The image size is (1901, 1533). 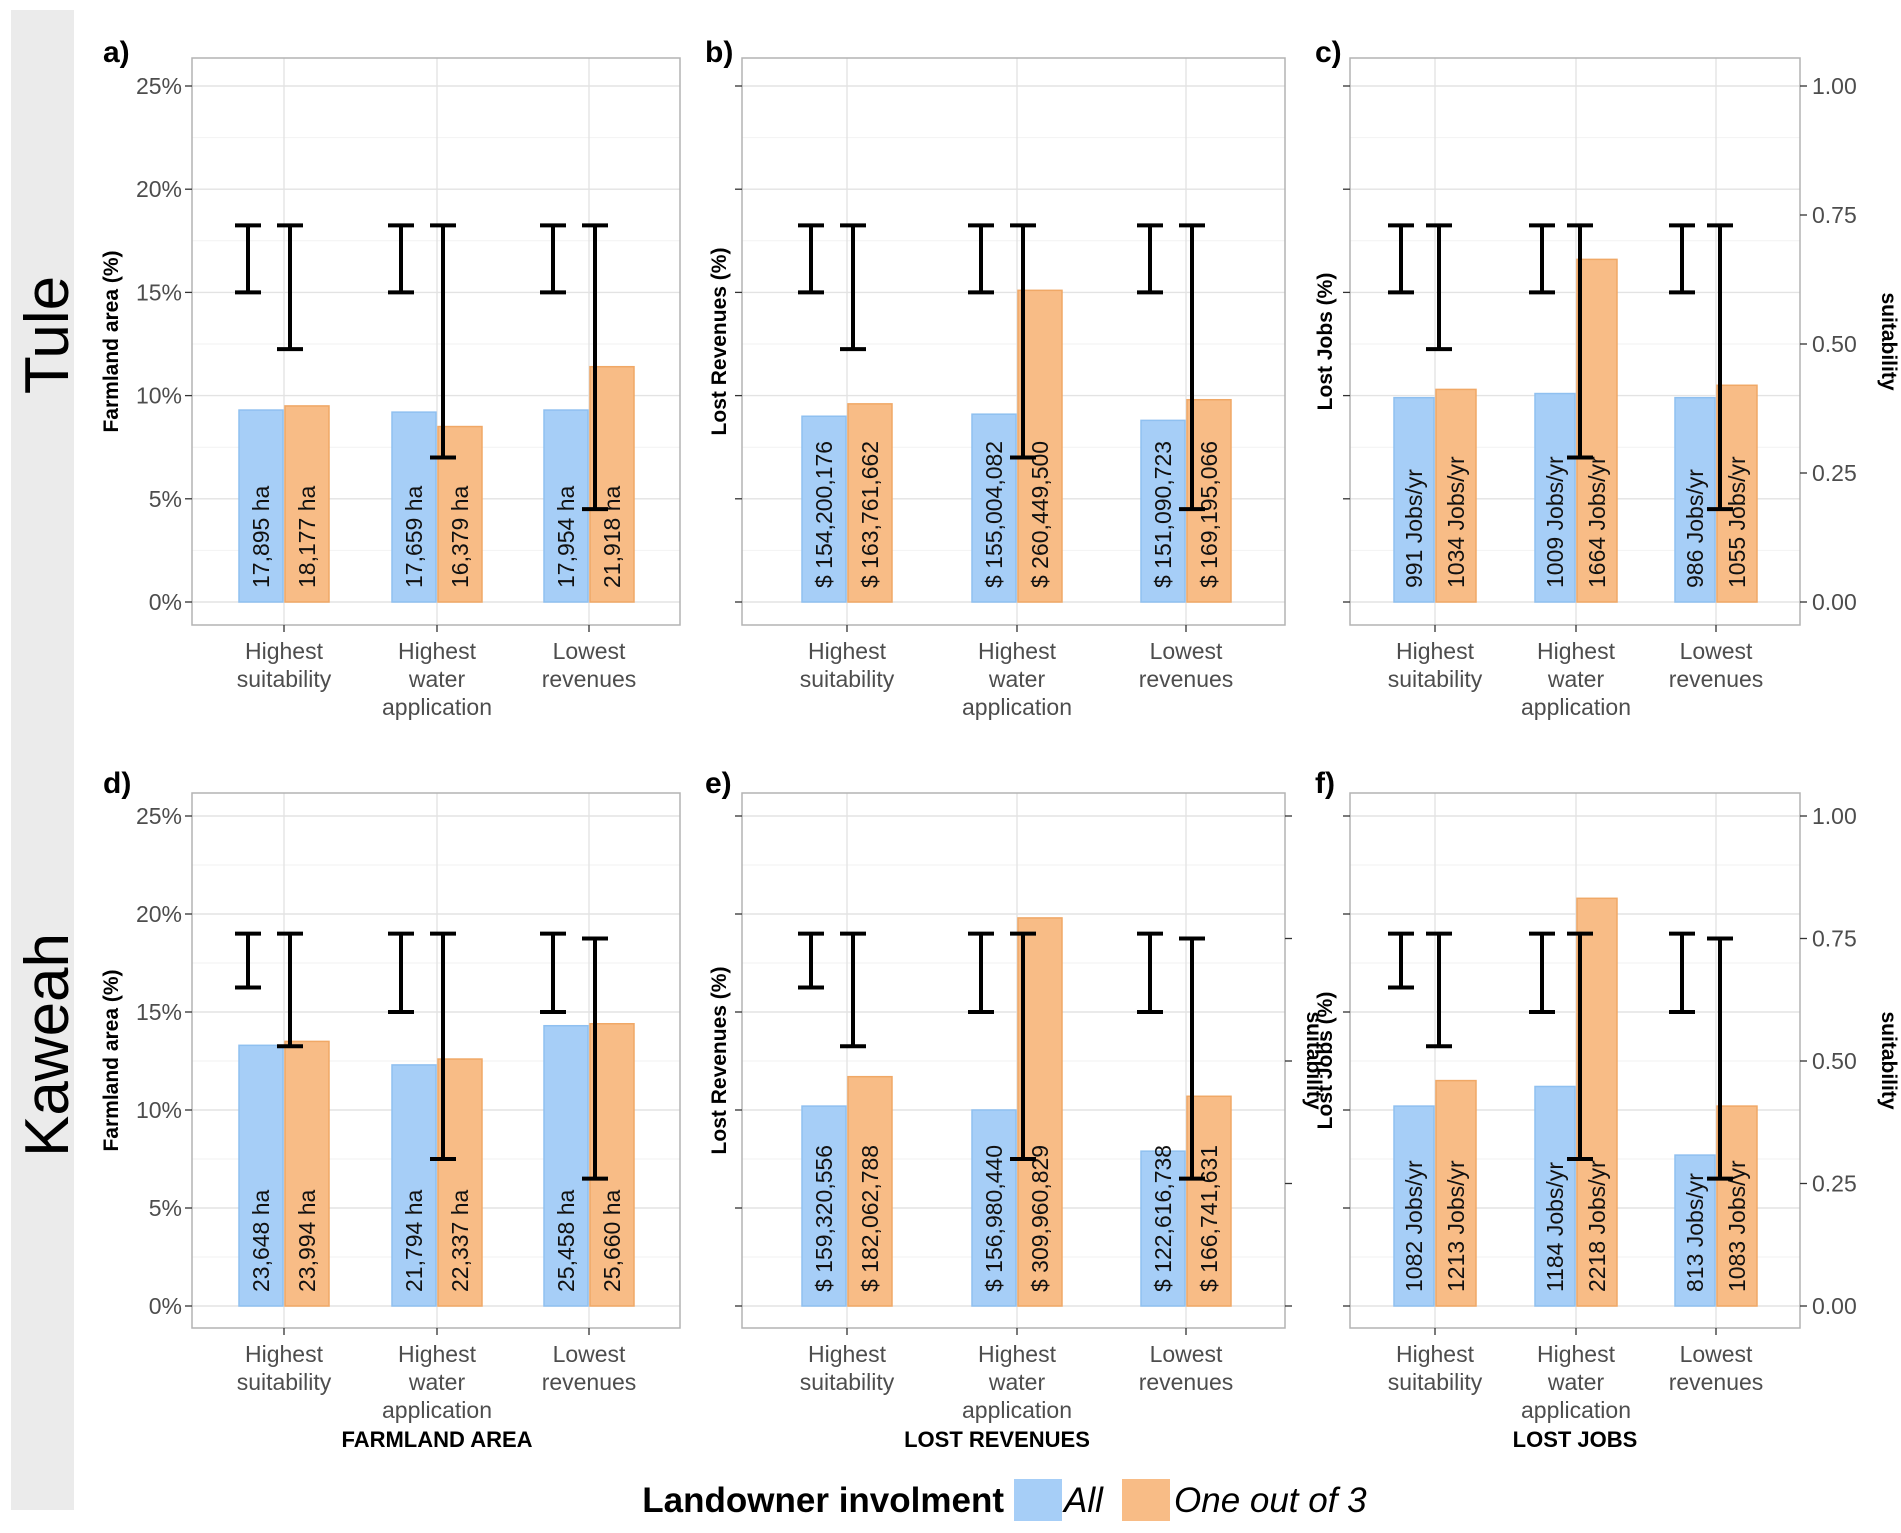 I want to click on column-title-farmland: FARMLAND AREA, so click(x=436, y=1439).